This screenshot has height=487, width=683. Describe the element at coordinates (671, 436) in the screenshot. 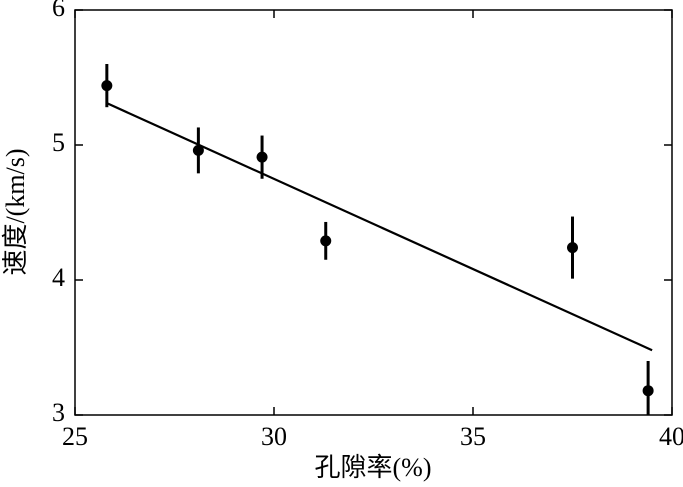

I see `x-tick-label: 40` at that location.